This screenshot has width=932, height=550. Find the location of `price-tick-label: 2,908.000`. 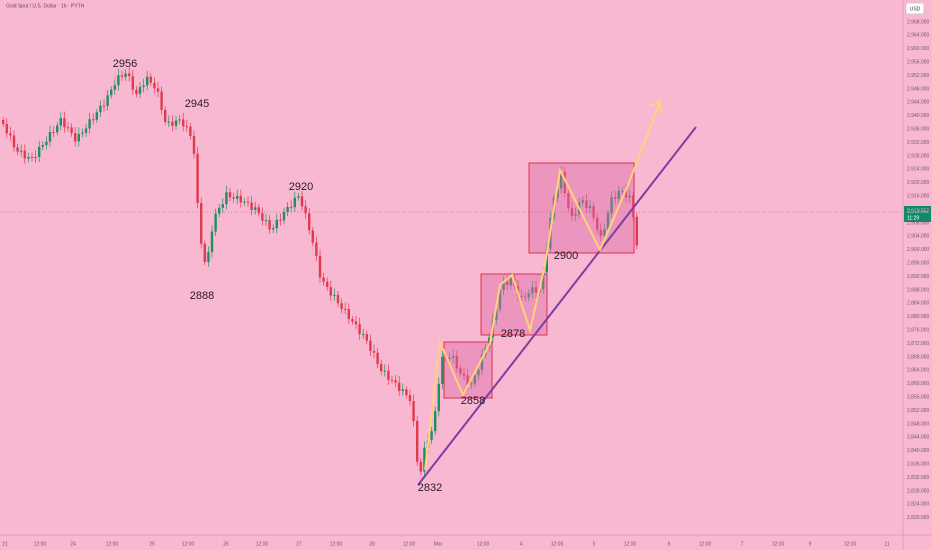

price-tick-label: 2,908.000 is located at coordinates (918, 223).